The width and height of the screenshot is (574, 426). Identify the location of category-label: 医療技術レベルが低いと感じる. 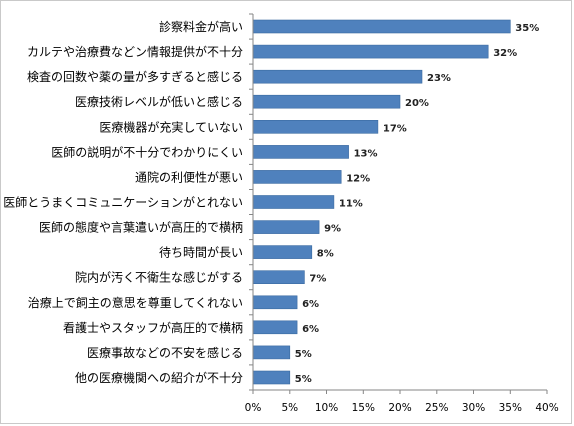
(159, 101).